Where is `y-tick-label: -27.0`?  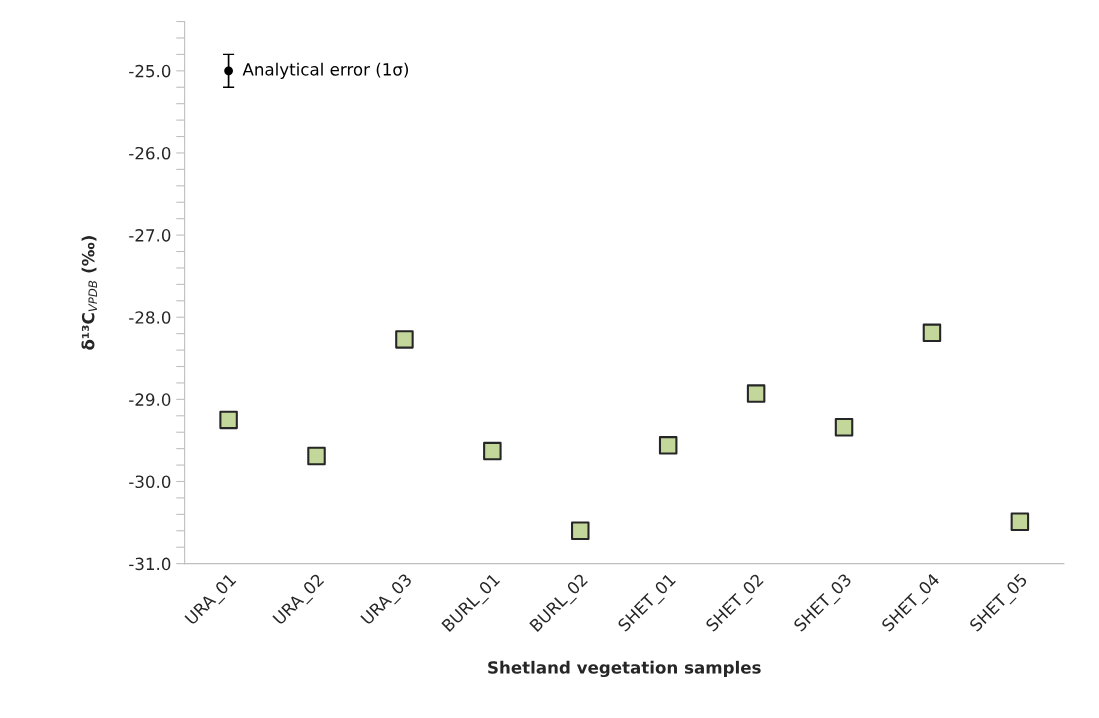 y-tick-label: -27.0 is located at coordinates (150, 235).